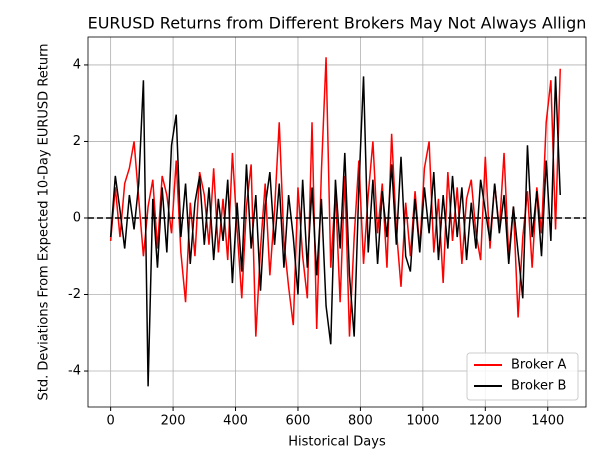 The height and width of the screenshot is (460, 614). I want to click on x-tick-label: 1000, so click(422, 421).